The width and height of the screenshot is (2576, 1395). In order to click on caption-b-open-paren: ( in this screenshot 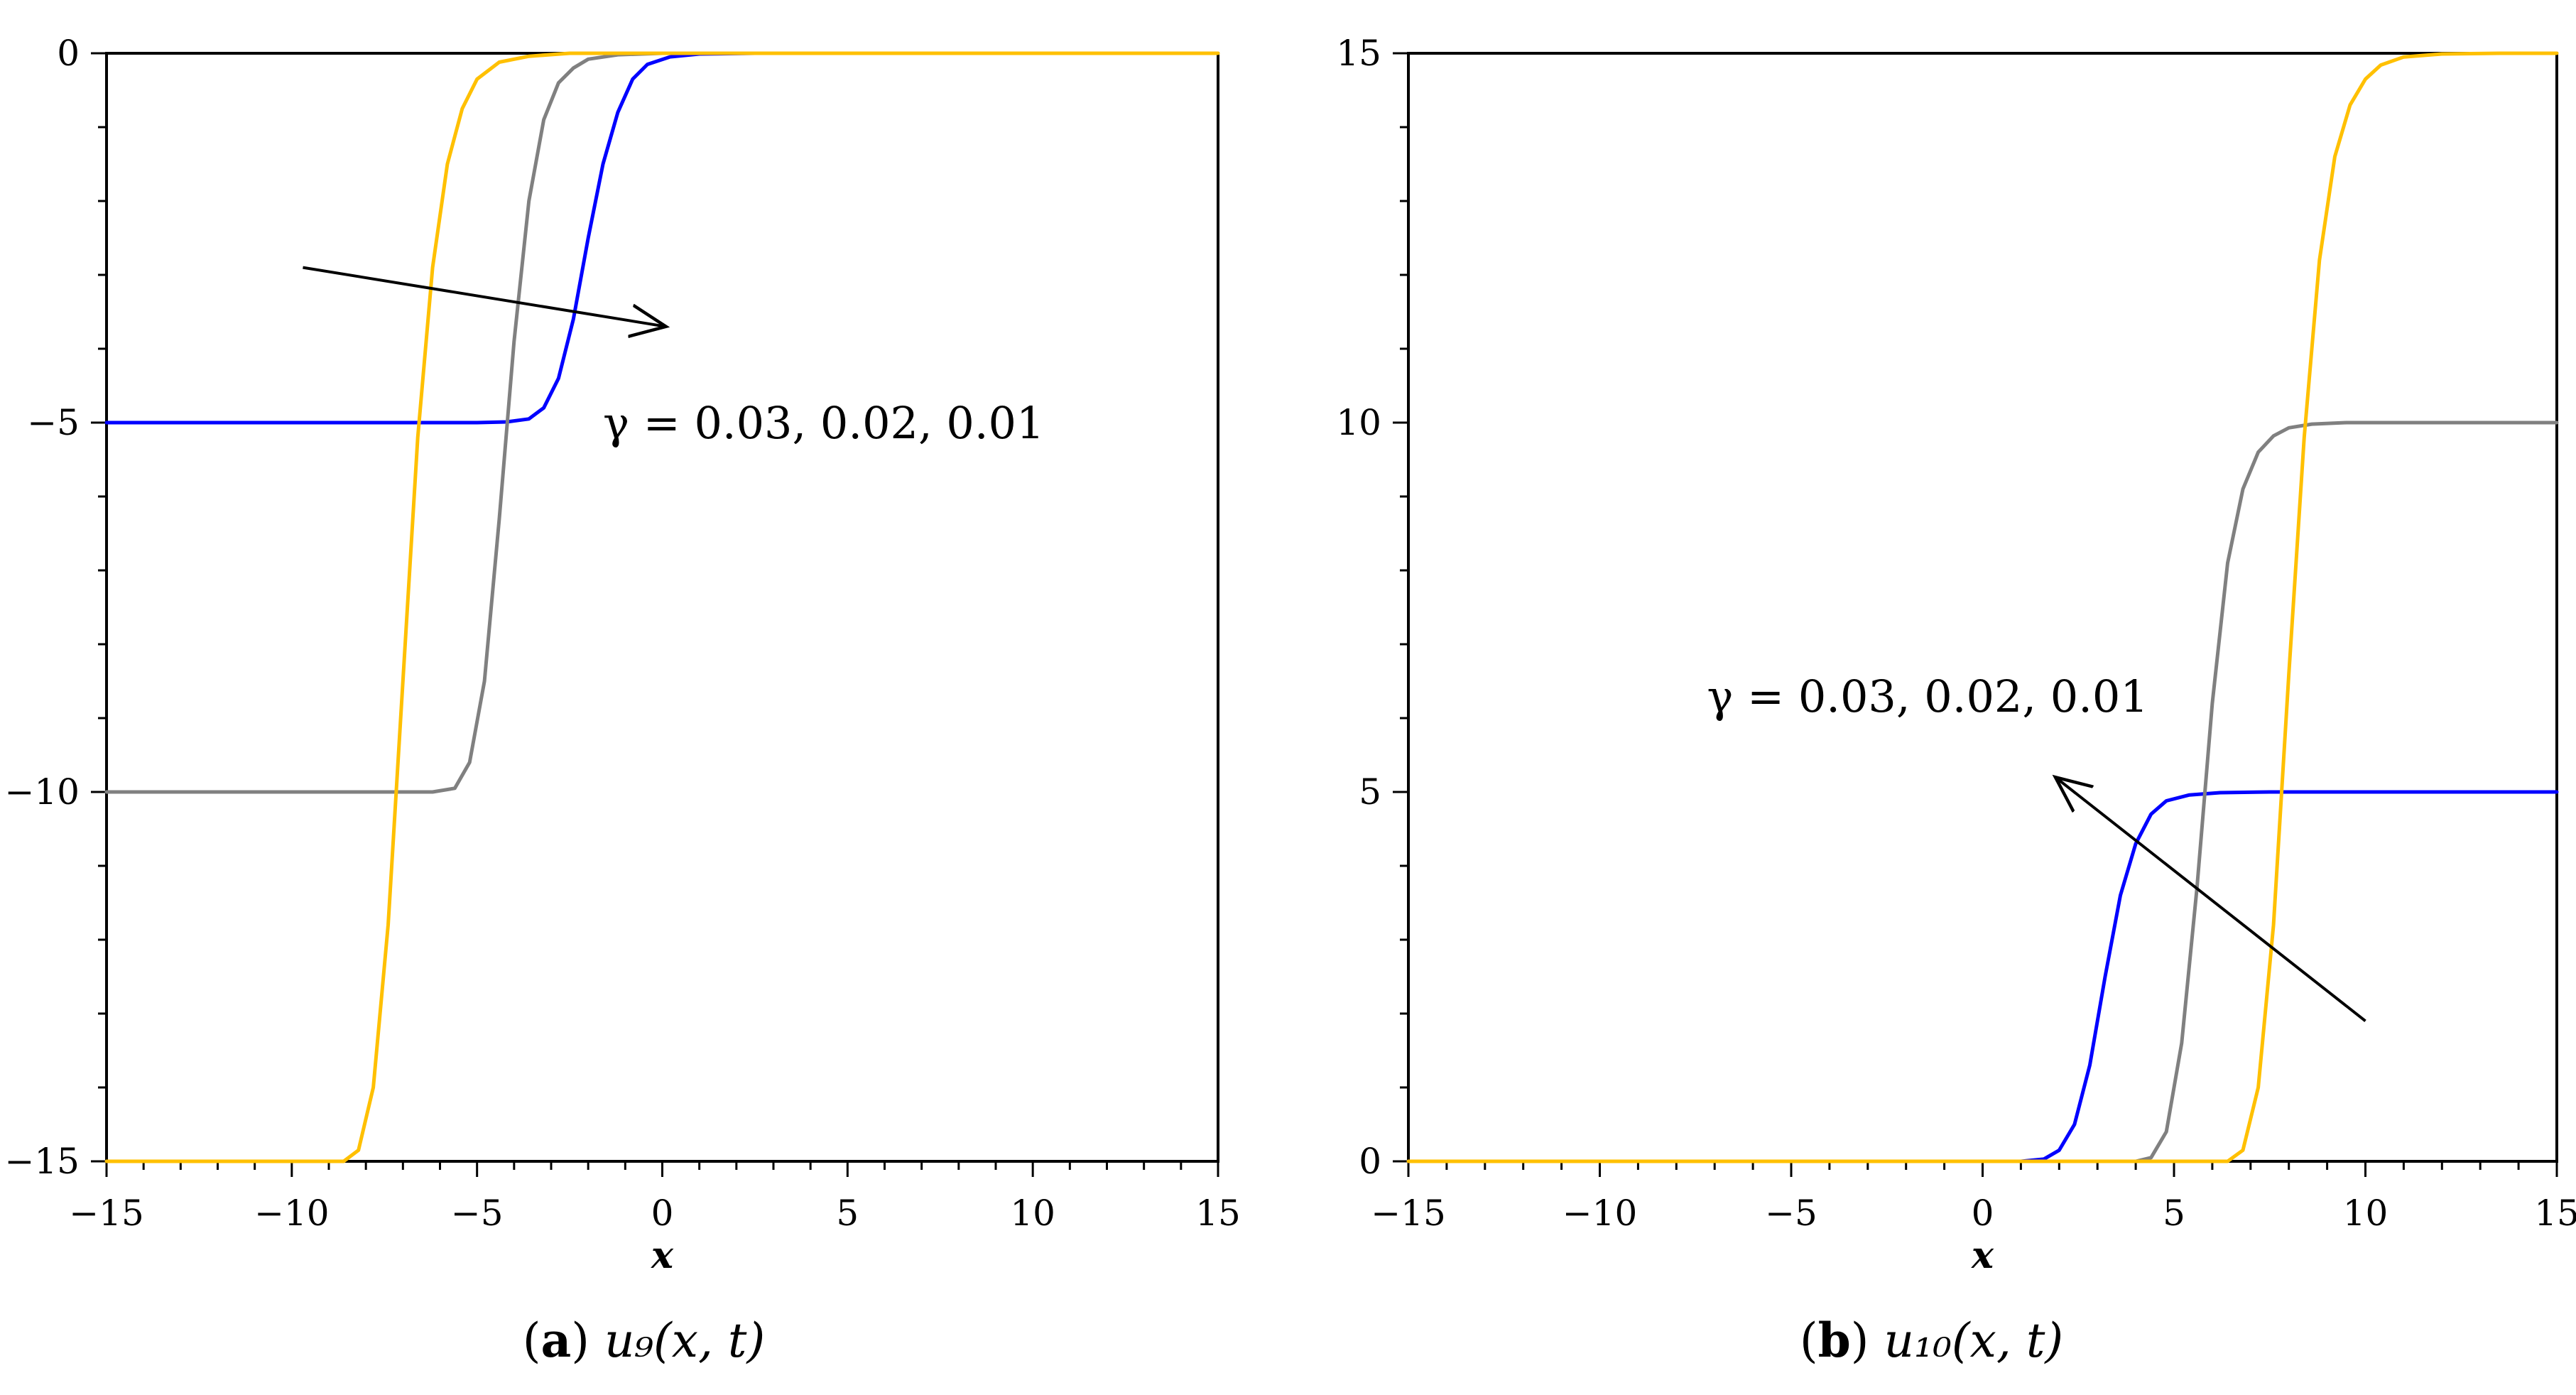, I will do `click(1809, 1340)`.